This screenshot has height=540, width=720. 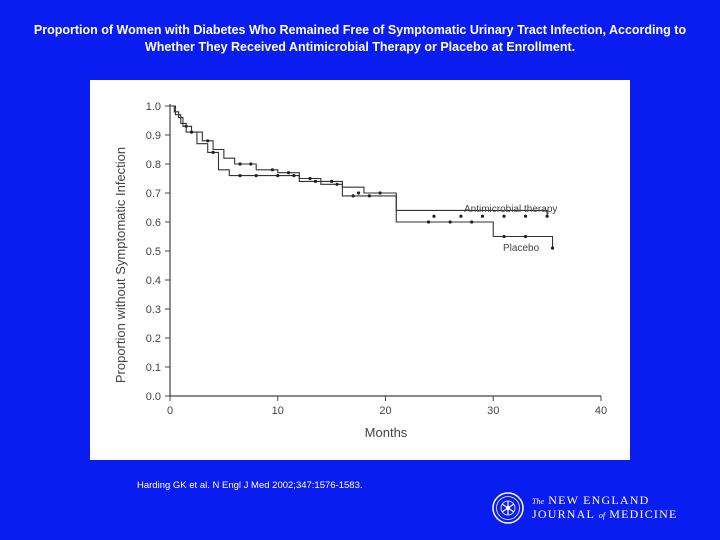 I want to click on y-tick-label: 0.4, so click(x=153, y=281).